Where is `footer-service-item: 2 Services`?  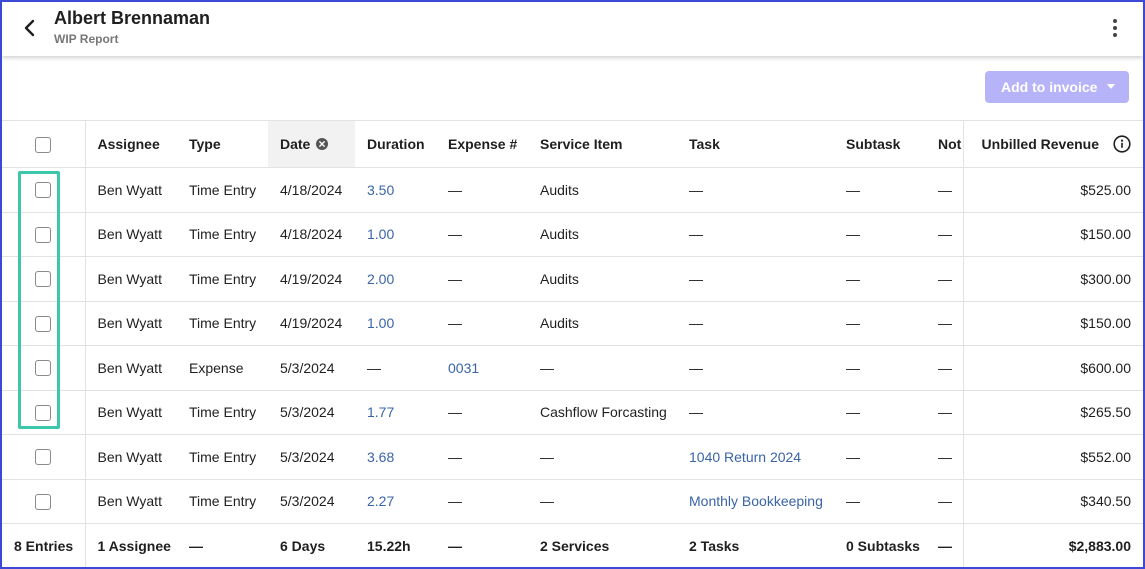
footer-service-item: 2 Services is located at coordinates (575, 546).